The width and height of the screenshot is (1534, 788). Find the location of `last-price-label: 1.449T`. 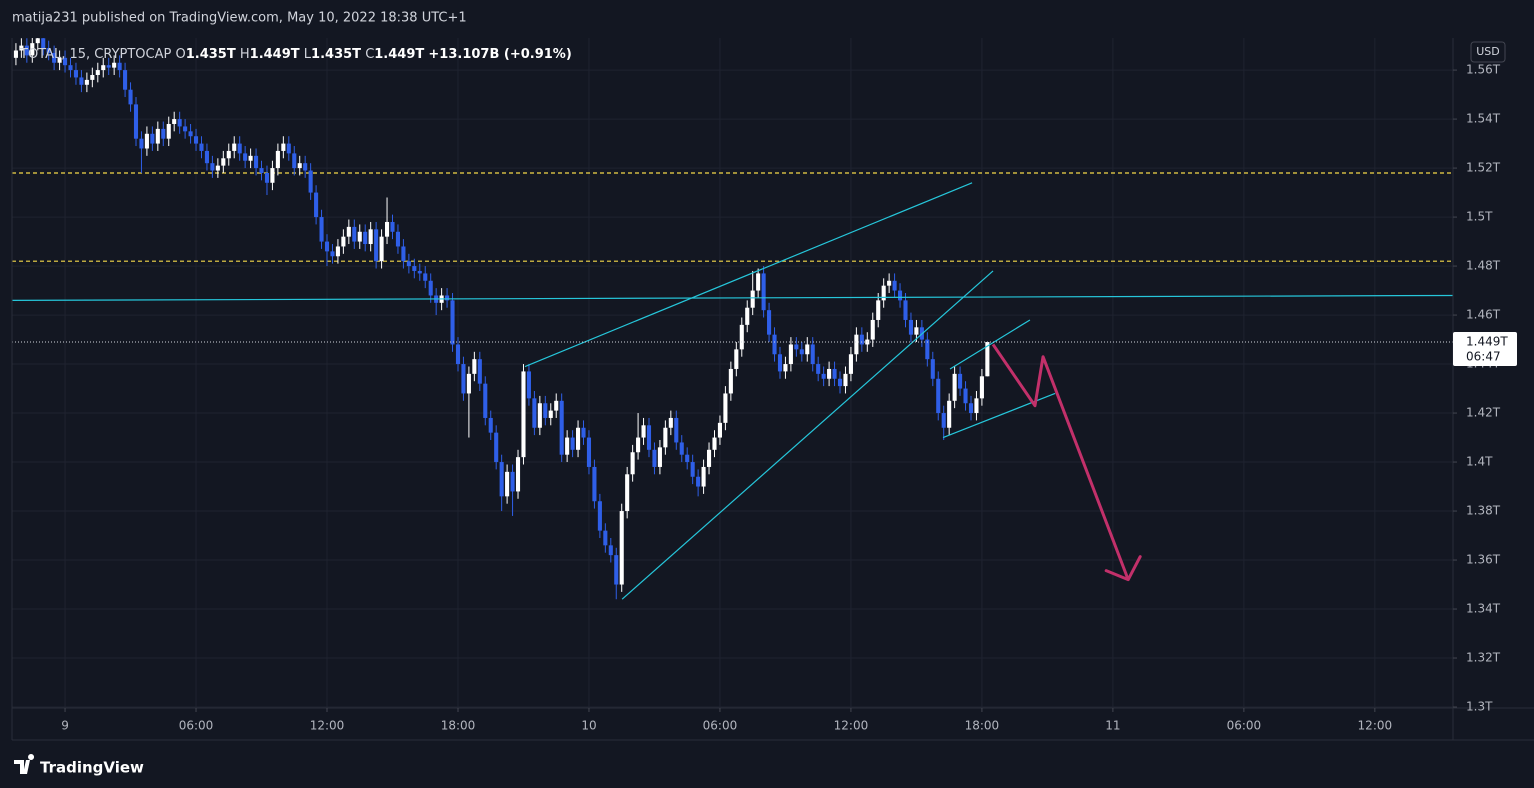

last-price-label: 1.449T is located at coordinates (1487, 342).